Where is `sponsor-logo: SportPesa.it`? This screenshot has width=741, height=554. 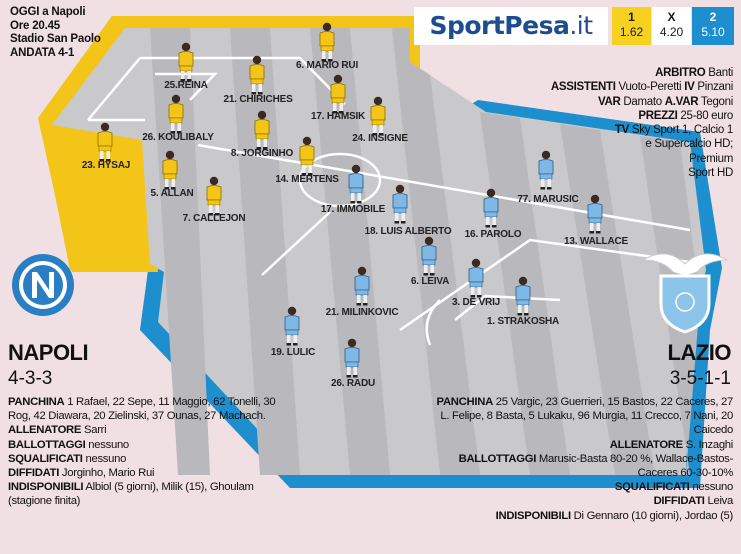 sponsor-logo: SportPesa.it is located at coordinates (511, 26).